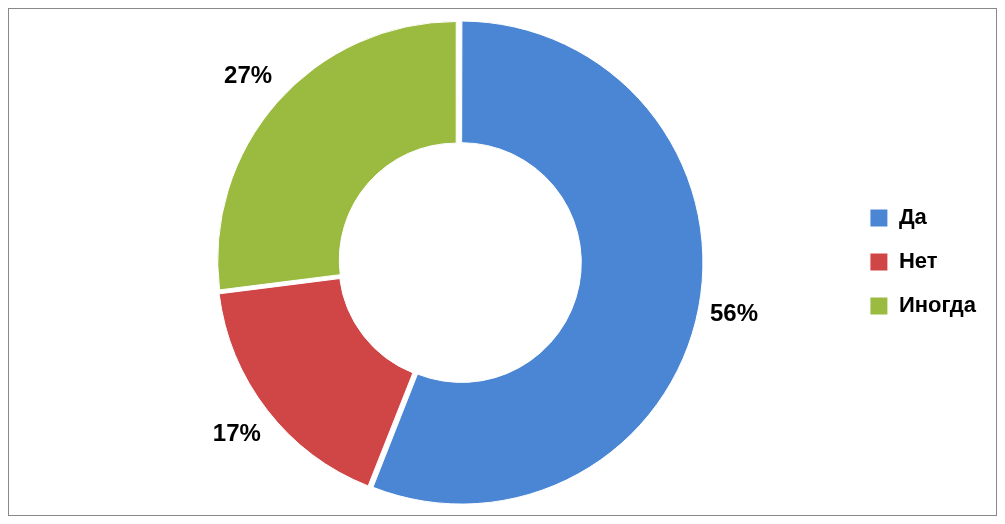 The image size is (1005, 524). Describe the element at coordinates (248, 75) in the screenshot. I see `data-label: 27%` at that location.